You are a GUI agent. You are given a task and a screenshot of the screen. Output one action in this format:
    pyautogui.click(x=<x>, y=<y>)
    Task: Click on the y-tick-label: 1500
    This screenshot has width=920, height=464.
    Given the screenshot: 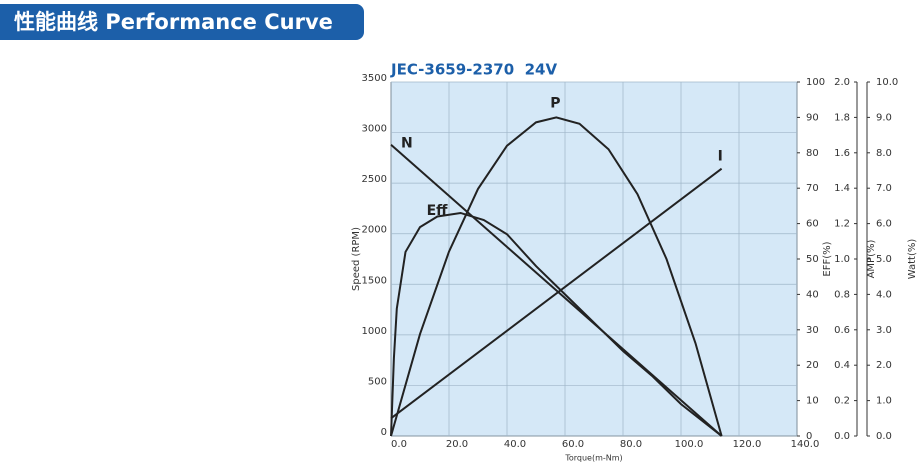 What is the action you would take?
    pyautogui.click(x=374, y=280)
    